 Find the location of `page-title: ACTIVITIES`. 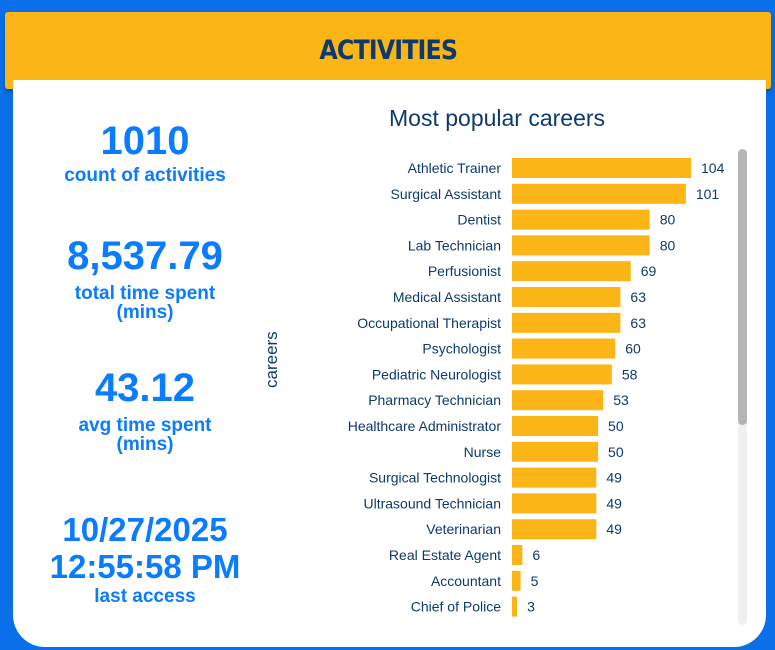

page-title: ACTIVITIES is located at coordinates (388, 50).